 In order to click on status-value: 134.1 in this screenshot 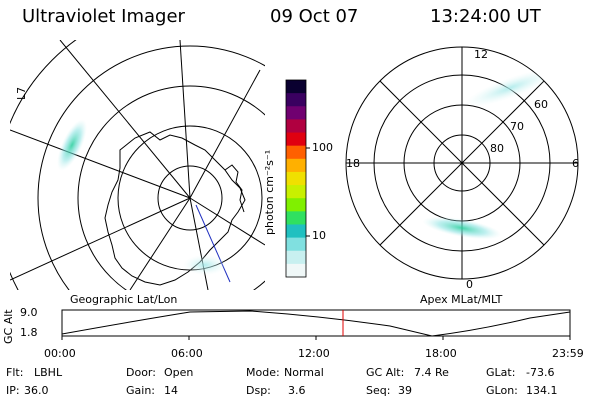, I will do `click(542, 390)`.